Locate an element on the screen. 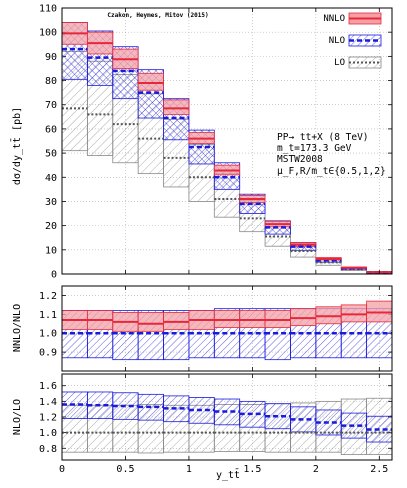  x-tick-label: 2 is located at coordinates (316, 469).